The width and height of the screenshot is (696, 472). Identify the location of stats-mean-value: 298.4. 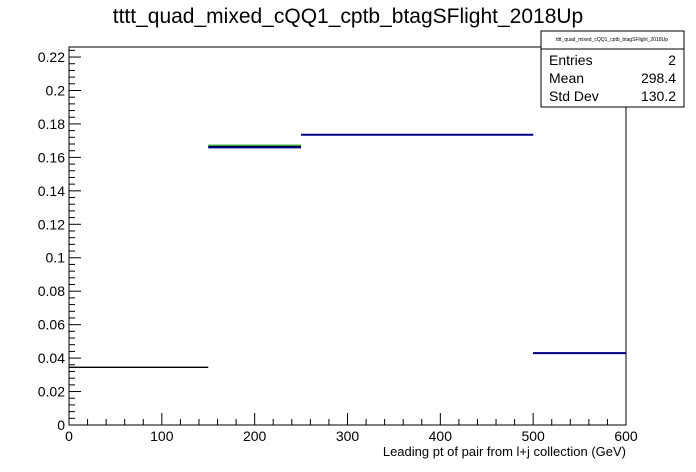
(658, 78).